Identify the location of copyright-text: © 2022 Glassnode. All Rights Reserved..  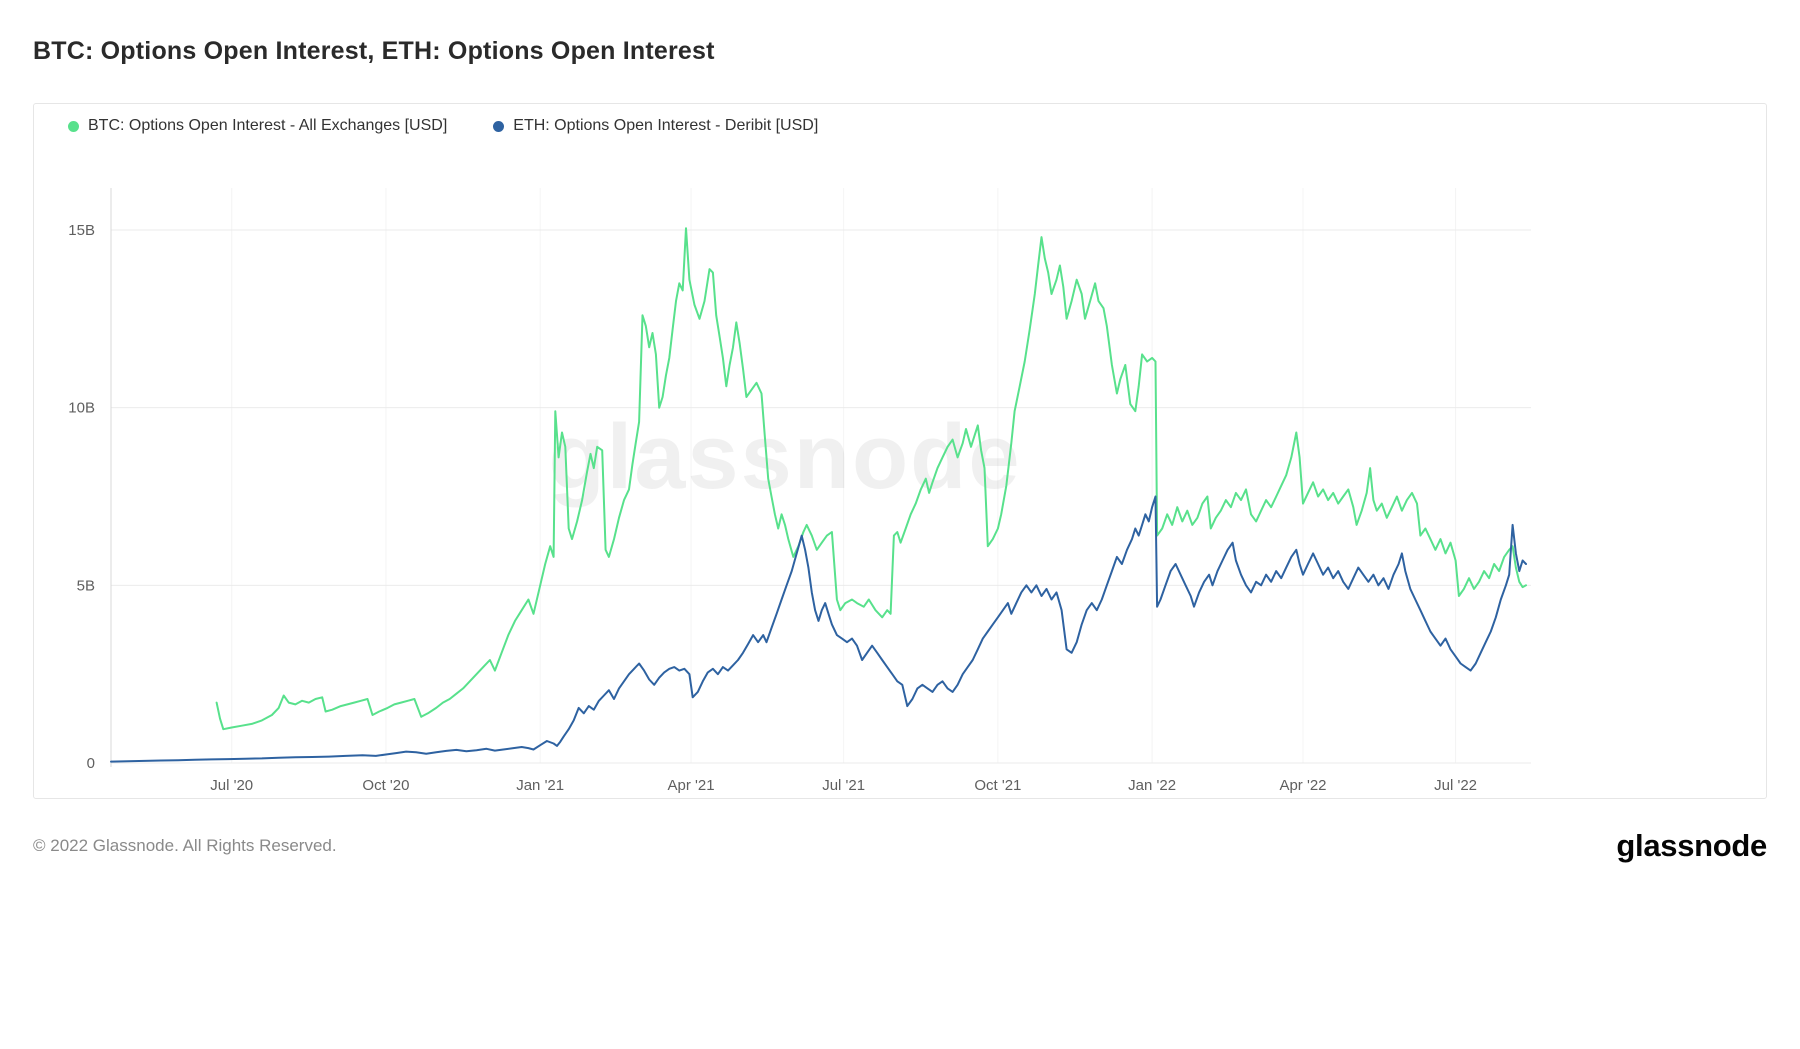
(185, 845).